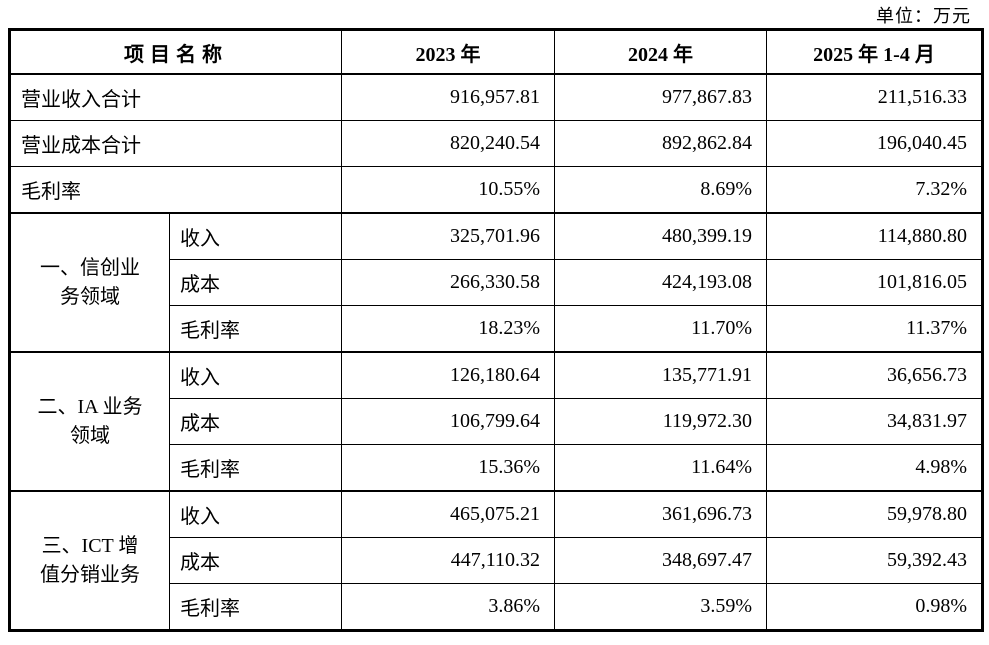 The width and height of the screenshot is (989, 645). Describe the element at coordinates (660, 52) in the screenshot. I see `column-header-2024: 2024 年` at that location.